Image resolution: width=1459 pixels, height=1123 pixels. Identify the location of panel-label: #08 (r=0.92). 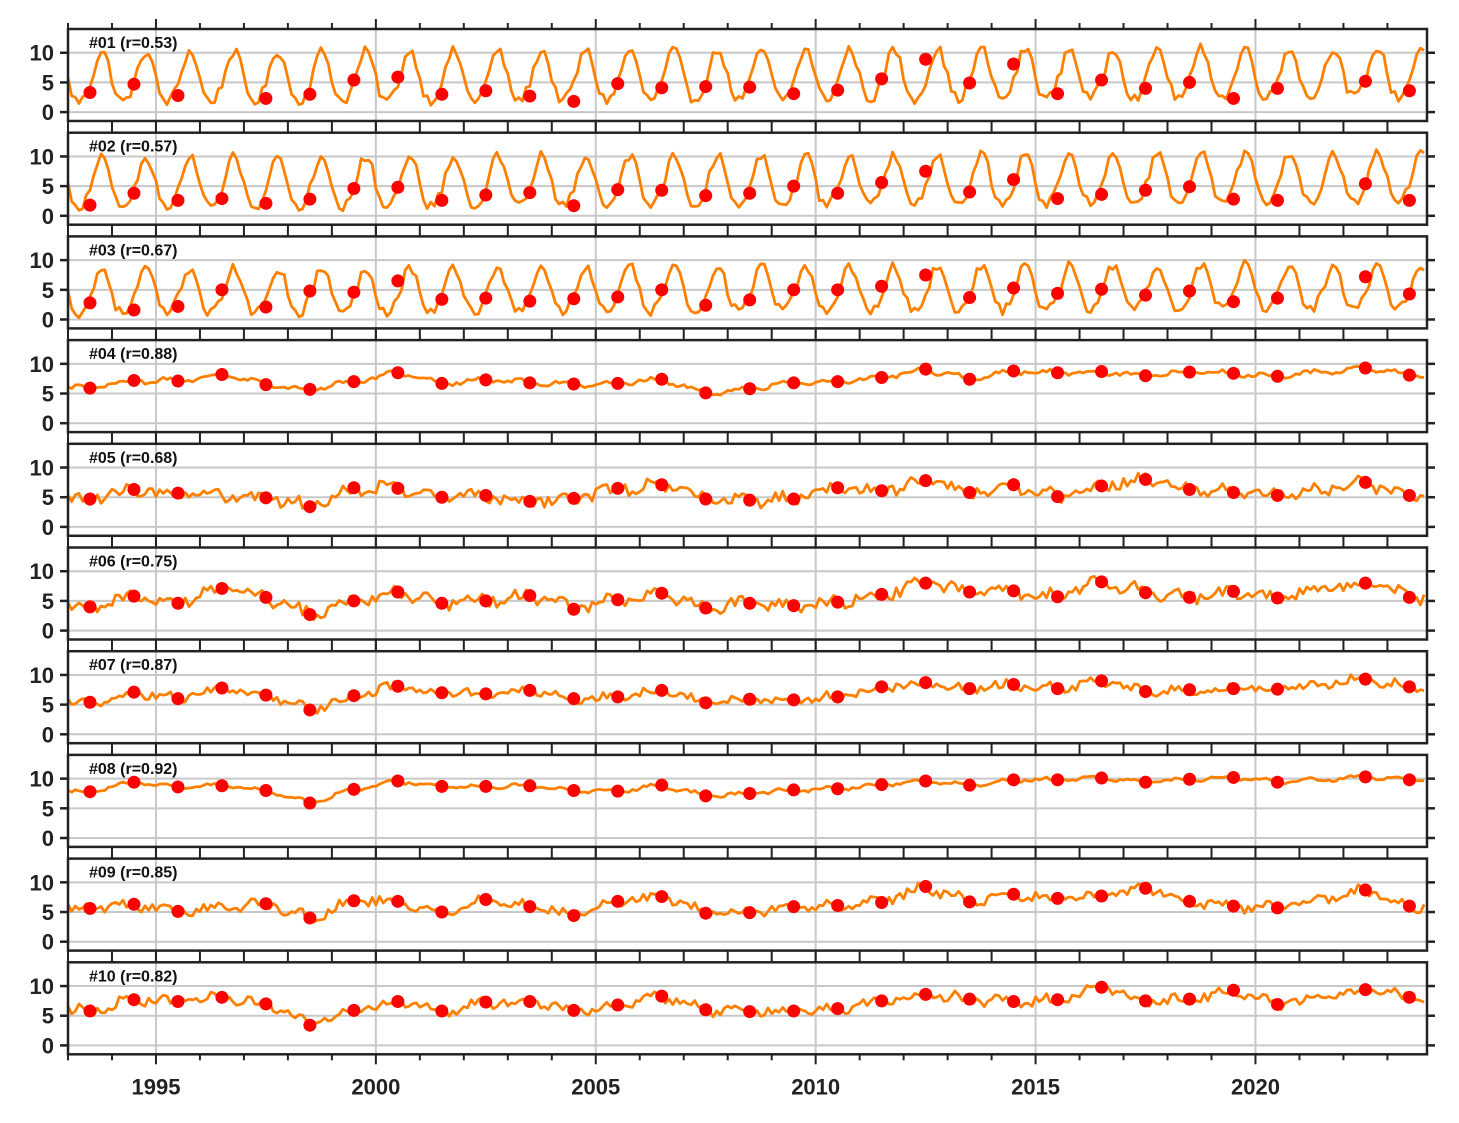
(133, 769).